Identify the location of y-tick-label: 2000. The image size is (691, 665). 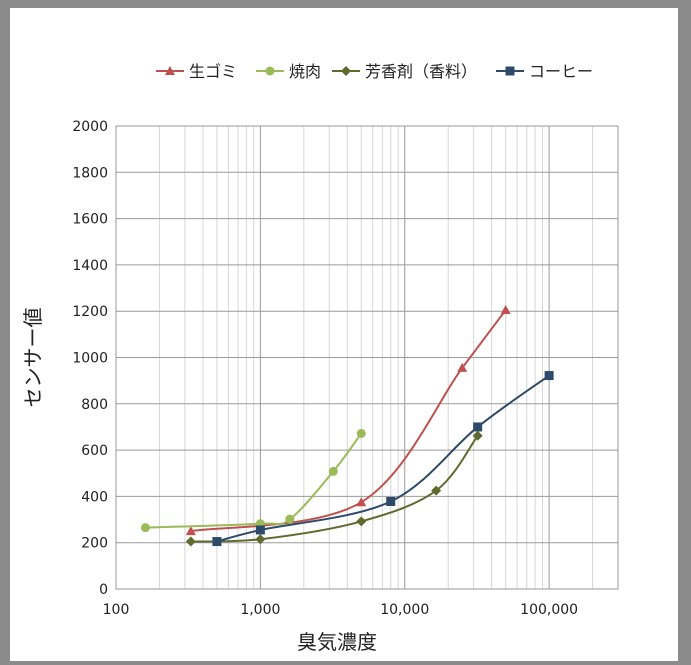
(90, 127).